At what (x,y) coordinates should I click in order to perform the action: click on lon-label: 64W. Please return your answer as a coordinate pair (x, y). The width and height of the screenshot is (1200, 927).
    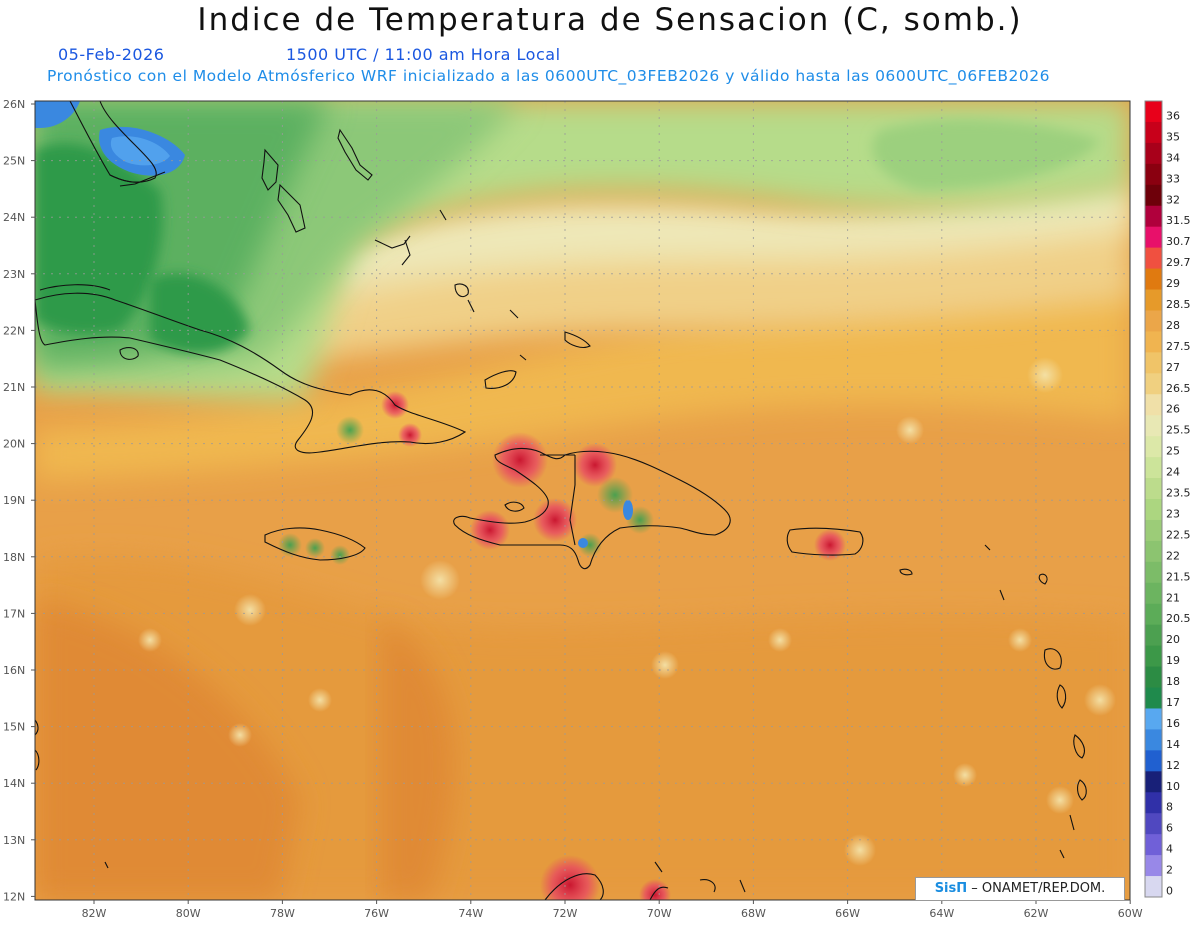
    Looking at the image, I should click on (941, 913).